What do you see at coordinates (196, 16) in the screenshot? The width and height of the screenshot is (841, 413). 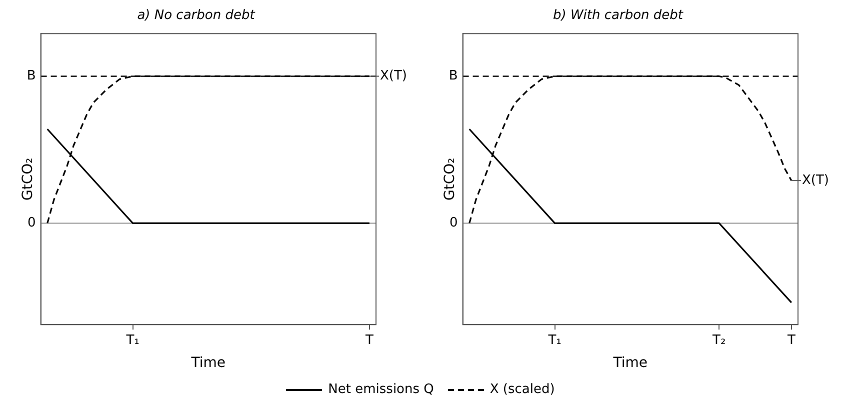 I see `chart-title: a) No carbon debt` at bounding box center [196, 16].